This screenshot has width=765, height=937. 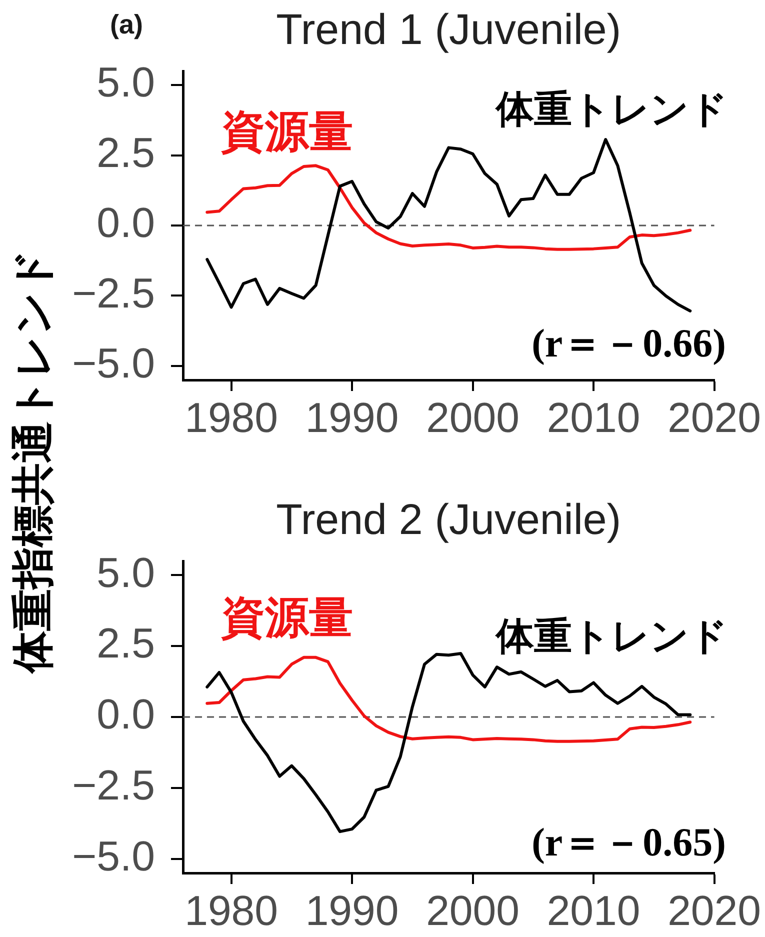 I want to click on y-axis-title: 体重指標共通トレンド, so click(x=32, y=461).